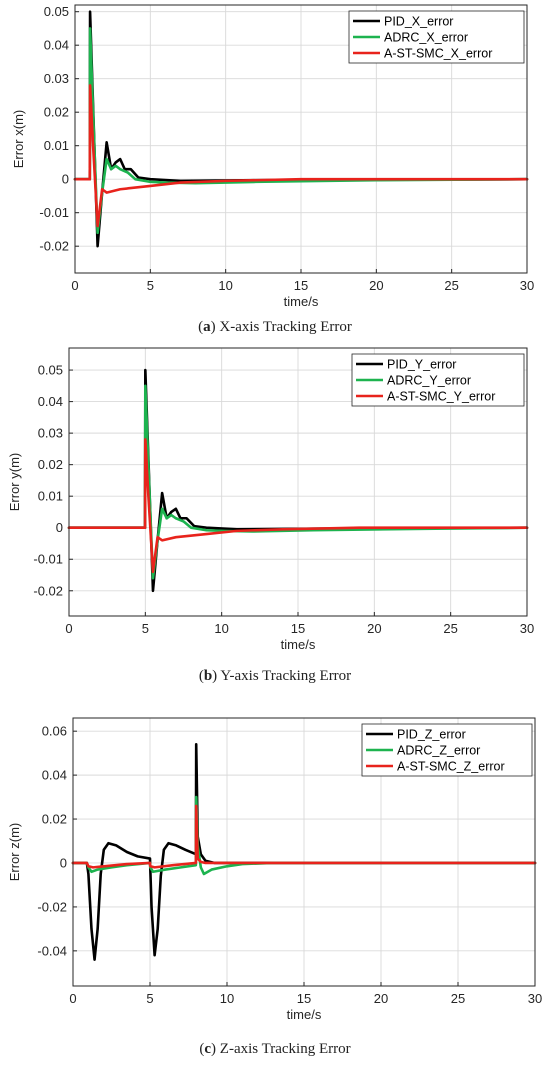  I want to click on y-tick-label: 0.06, so click(54, 731).